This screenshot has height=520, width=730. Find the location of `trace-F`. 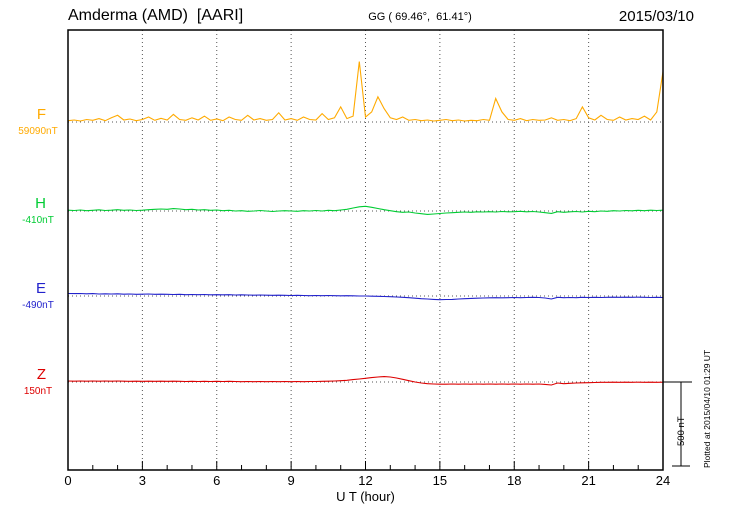

trace-F is located at coordinates (365, 91).